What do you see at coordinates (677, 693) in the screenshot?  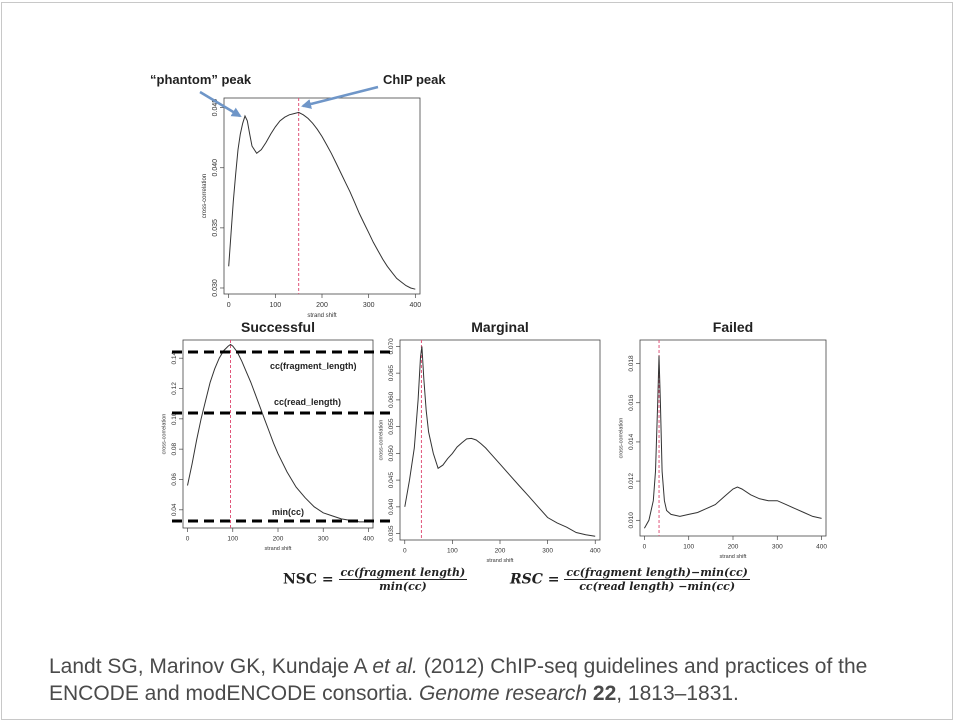 I see `citation-pages: , 1813–1831.` at bounding box center [677, 693].